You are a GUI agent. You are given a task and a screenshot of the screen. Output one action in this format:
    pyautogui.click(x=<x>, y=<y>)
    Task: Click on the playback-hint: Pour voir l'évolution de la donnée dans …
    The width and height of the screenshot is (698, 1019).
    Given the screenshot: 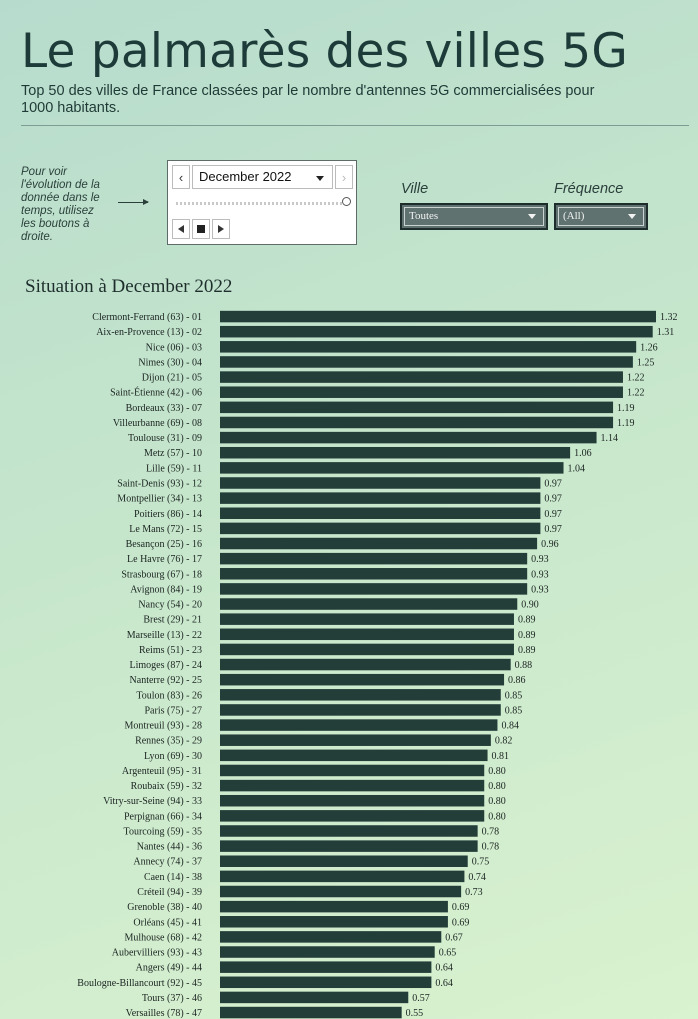 What is the action you would take?
    pyautogui.click(x=60, y=204)
    